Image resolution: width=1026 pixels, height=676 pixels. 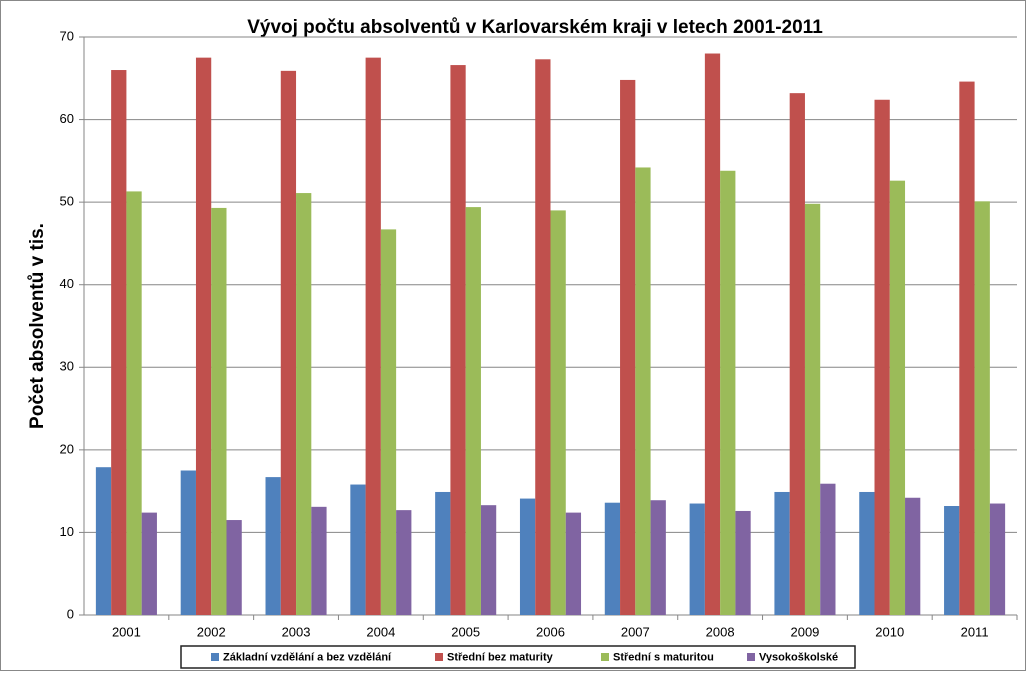 I want to click on x-tick-label: 2008, so click(x=720, y=631).